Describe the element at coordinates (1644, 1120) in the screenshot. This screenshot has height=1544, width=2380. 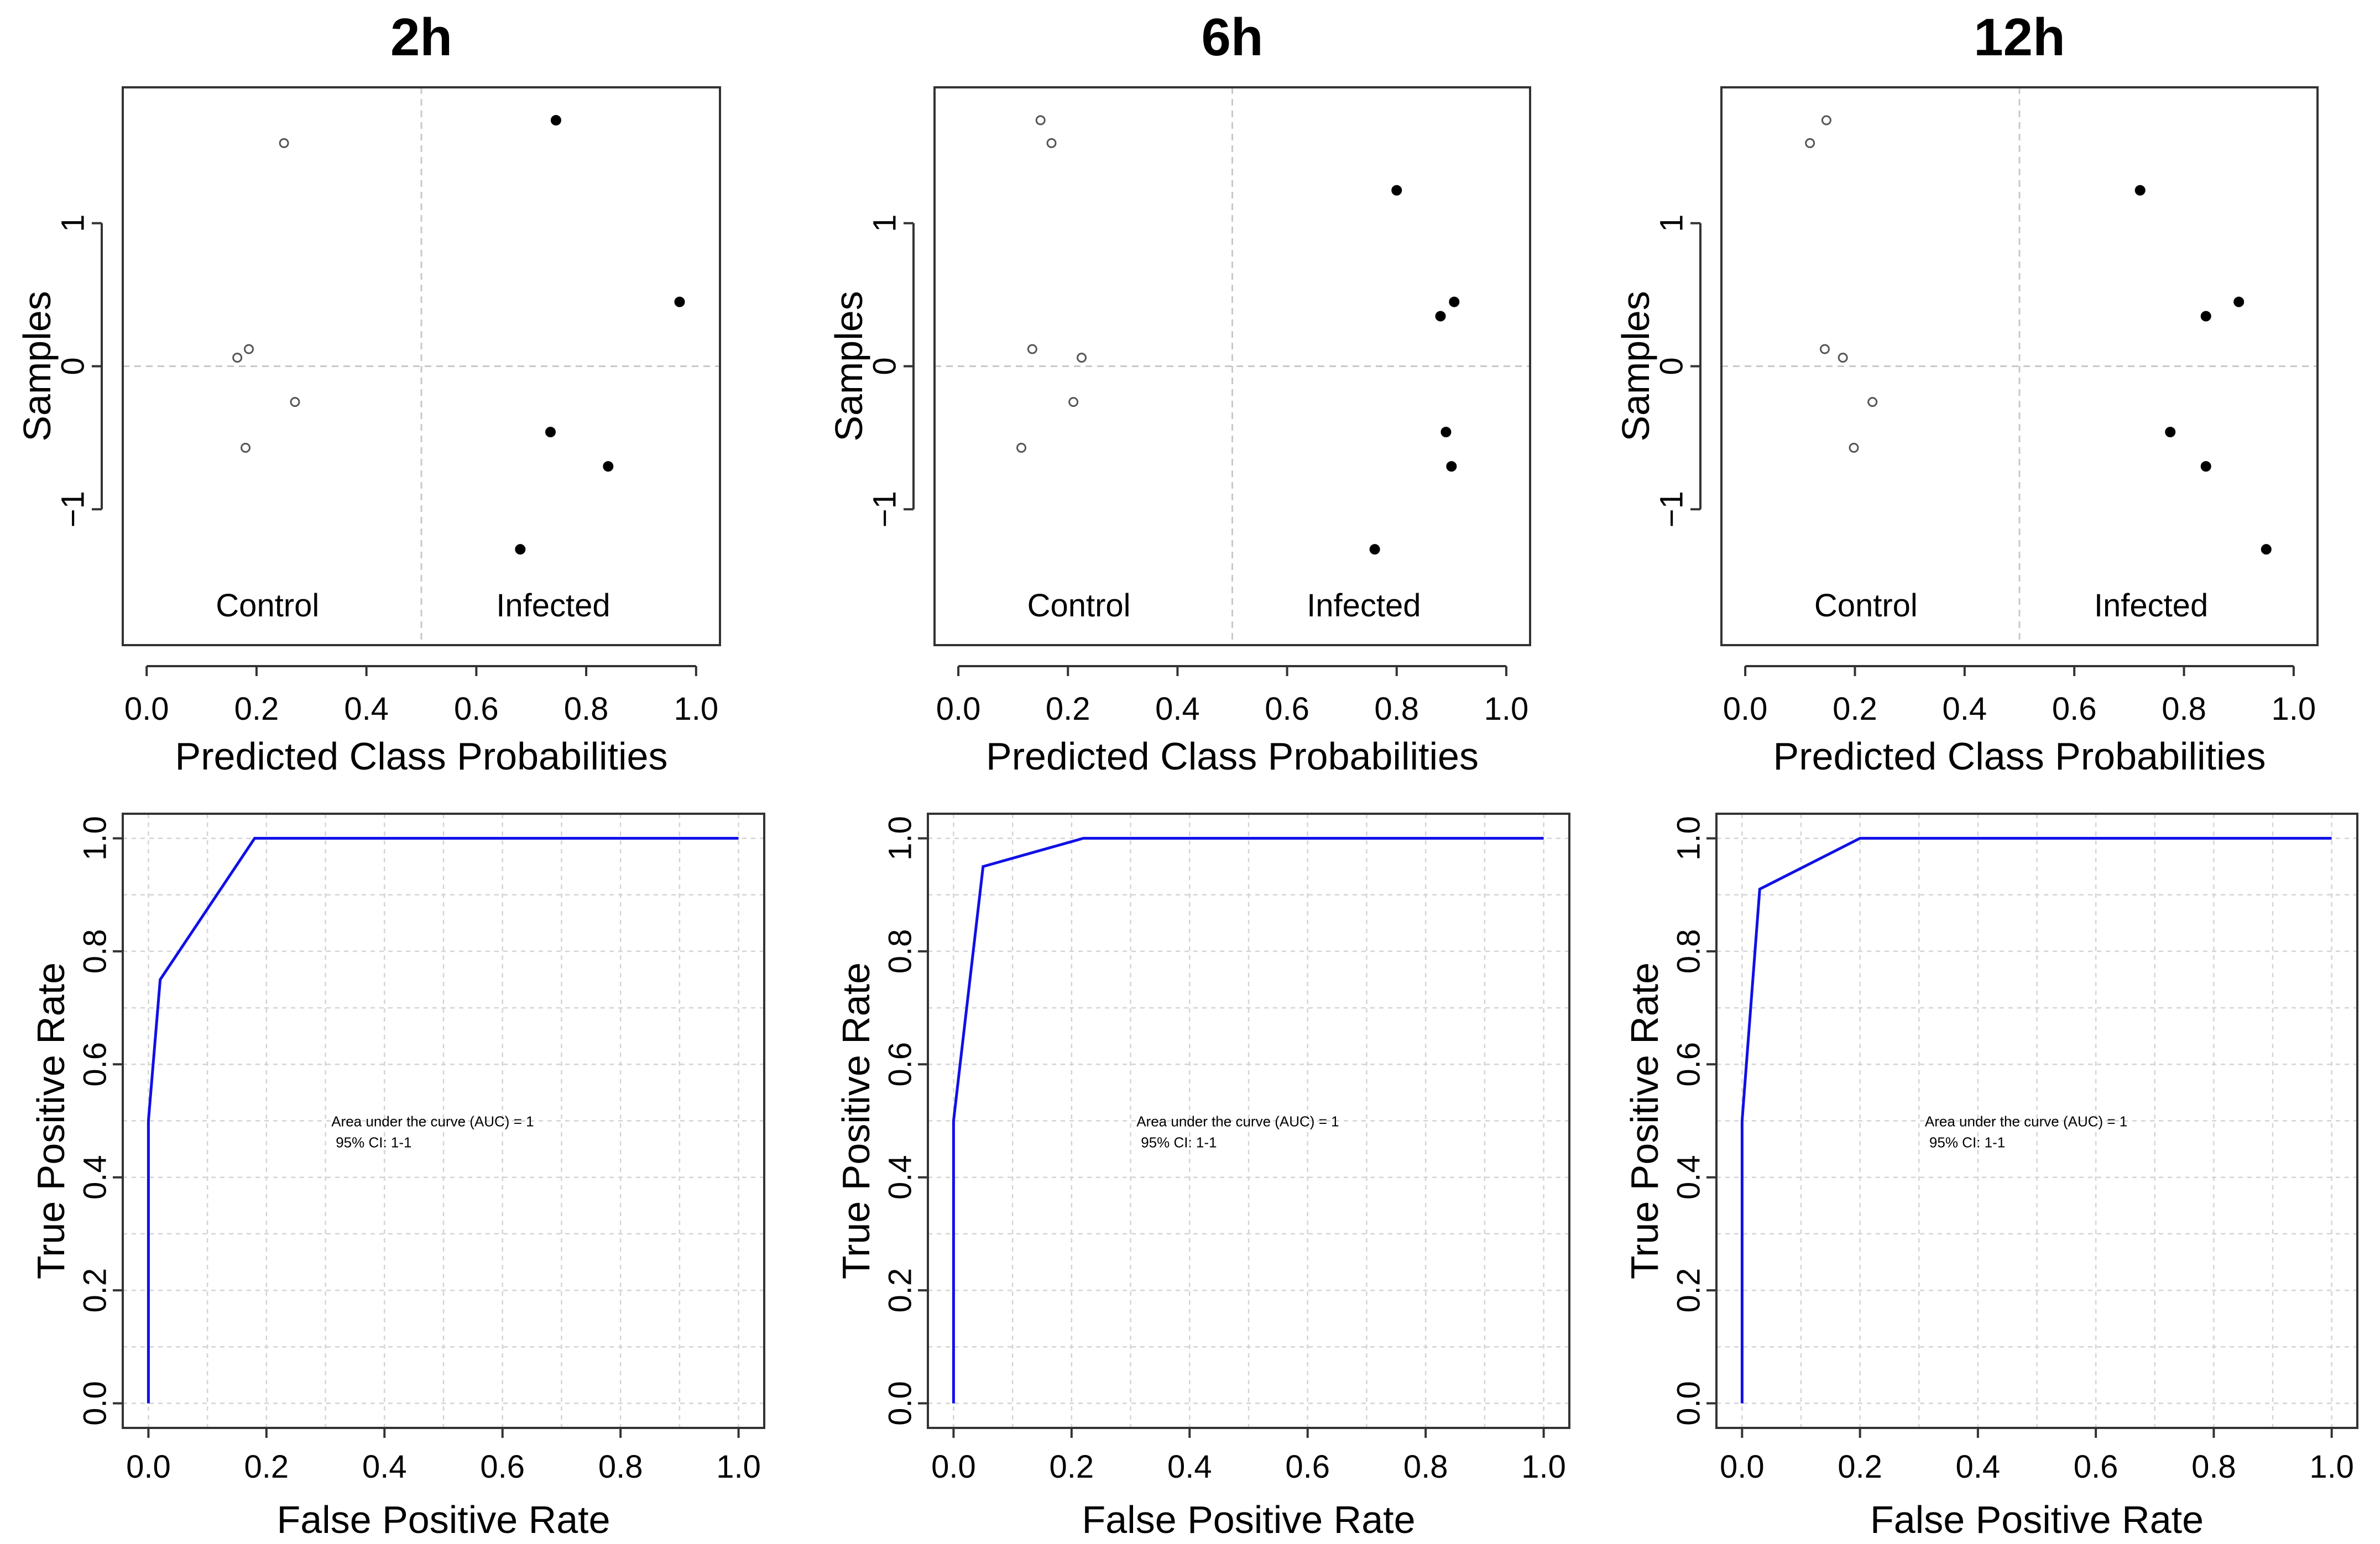
I see `y-axis-label: True Positive Rate` at that location.